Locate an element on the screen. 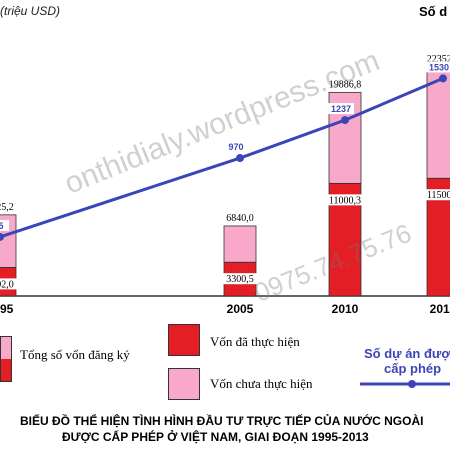 The image size is (450, 450). implemented-label-1995: 2792,0 is located at coordinates (7, 284).